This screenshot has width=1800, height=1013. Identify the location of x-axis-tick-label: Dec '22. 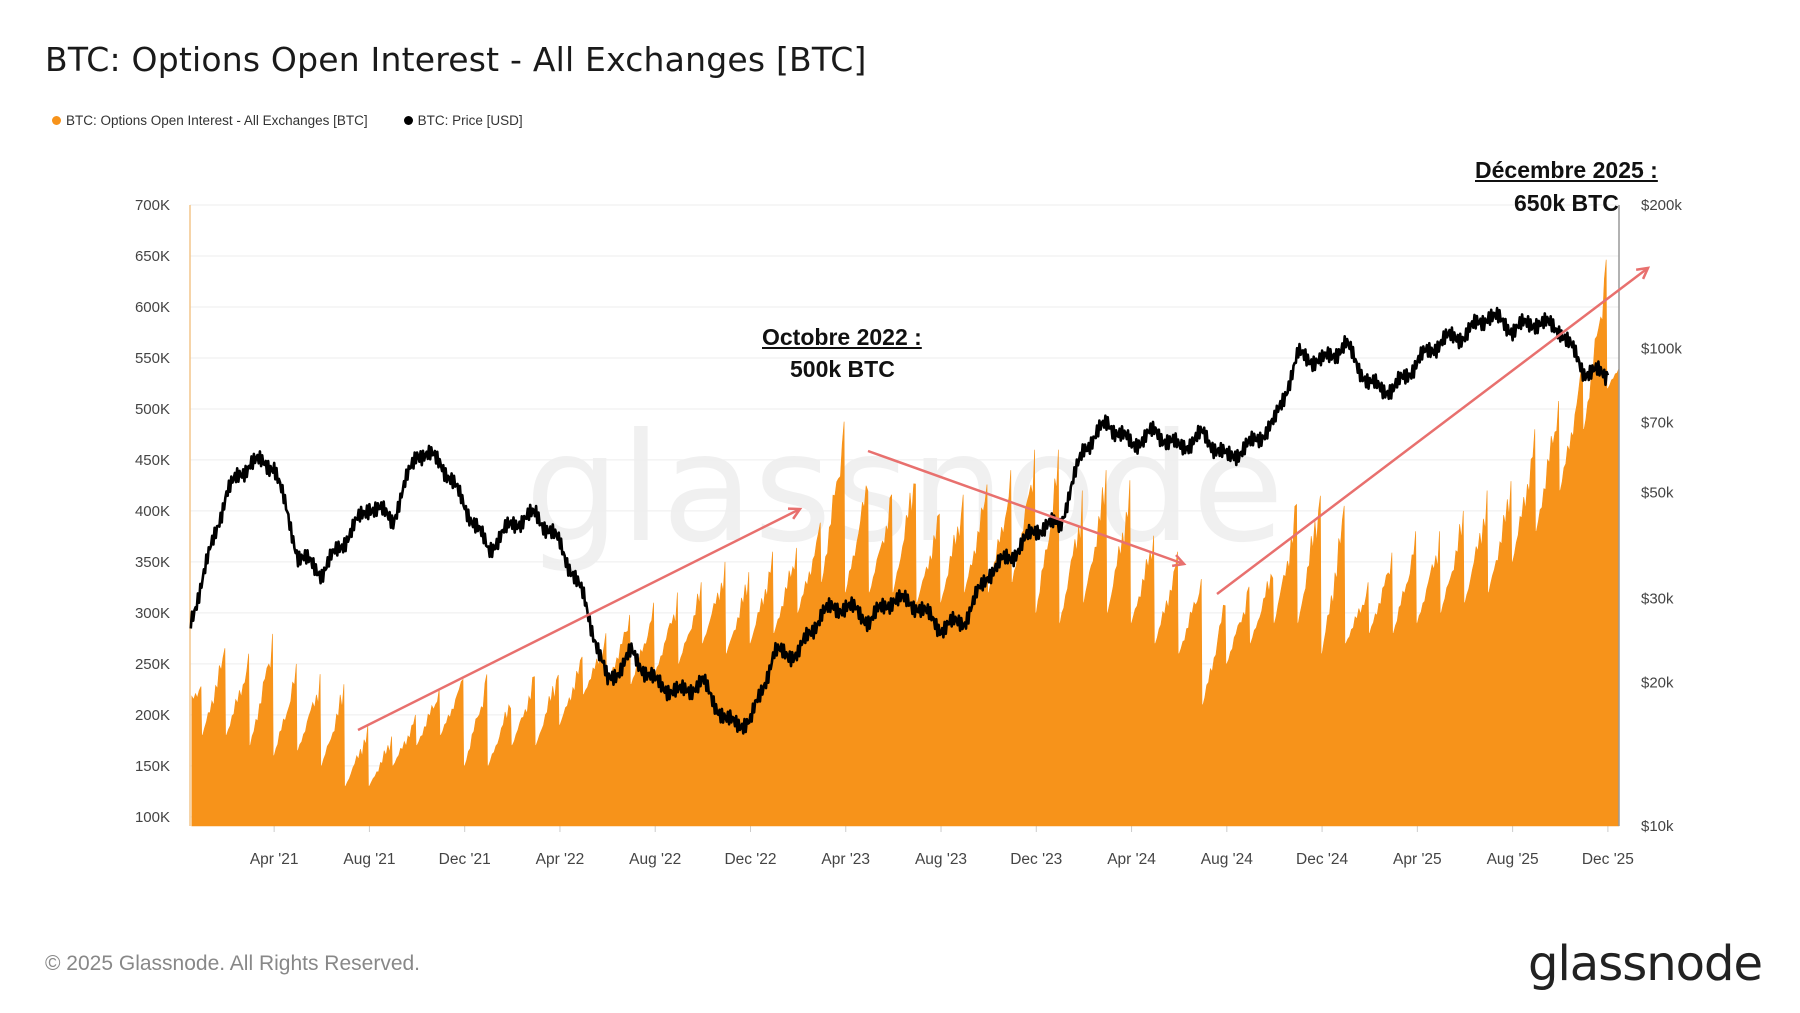
(750, 859).